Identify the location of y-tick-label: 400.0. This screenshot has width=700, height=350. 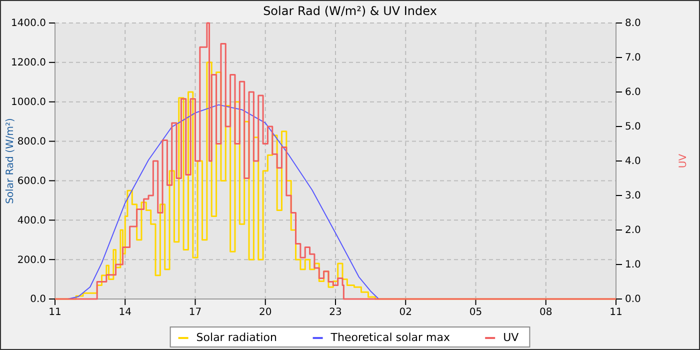
(31, 220).